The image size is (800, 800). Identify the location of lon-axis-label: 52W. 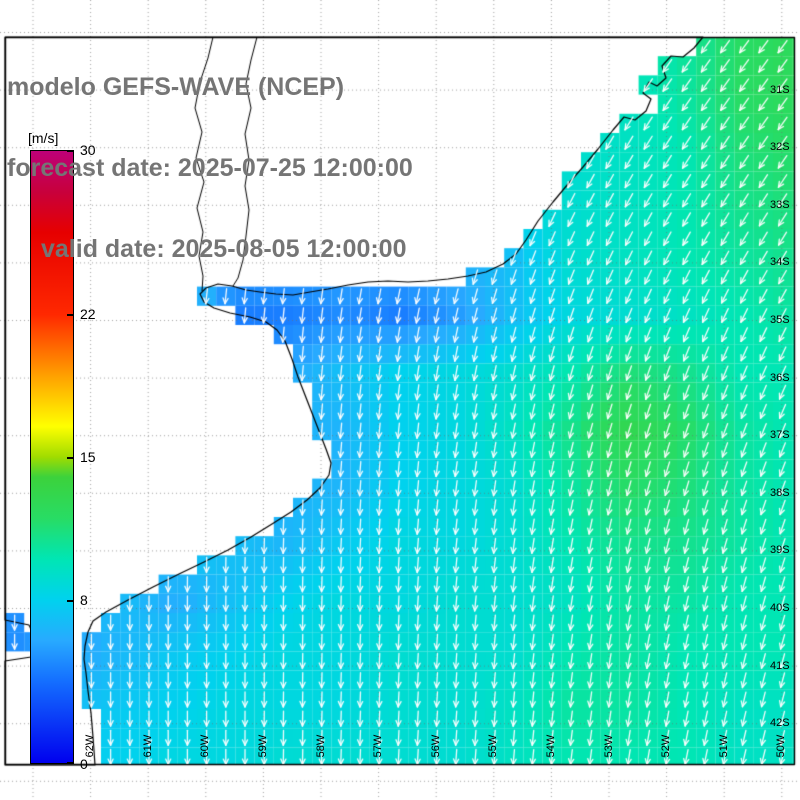
(666, 746).